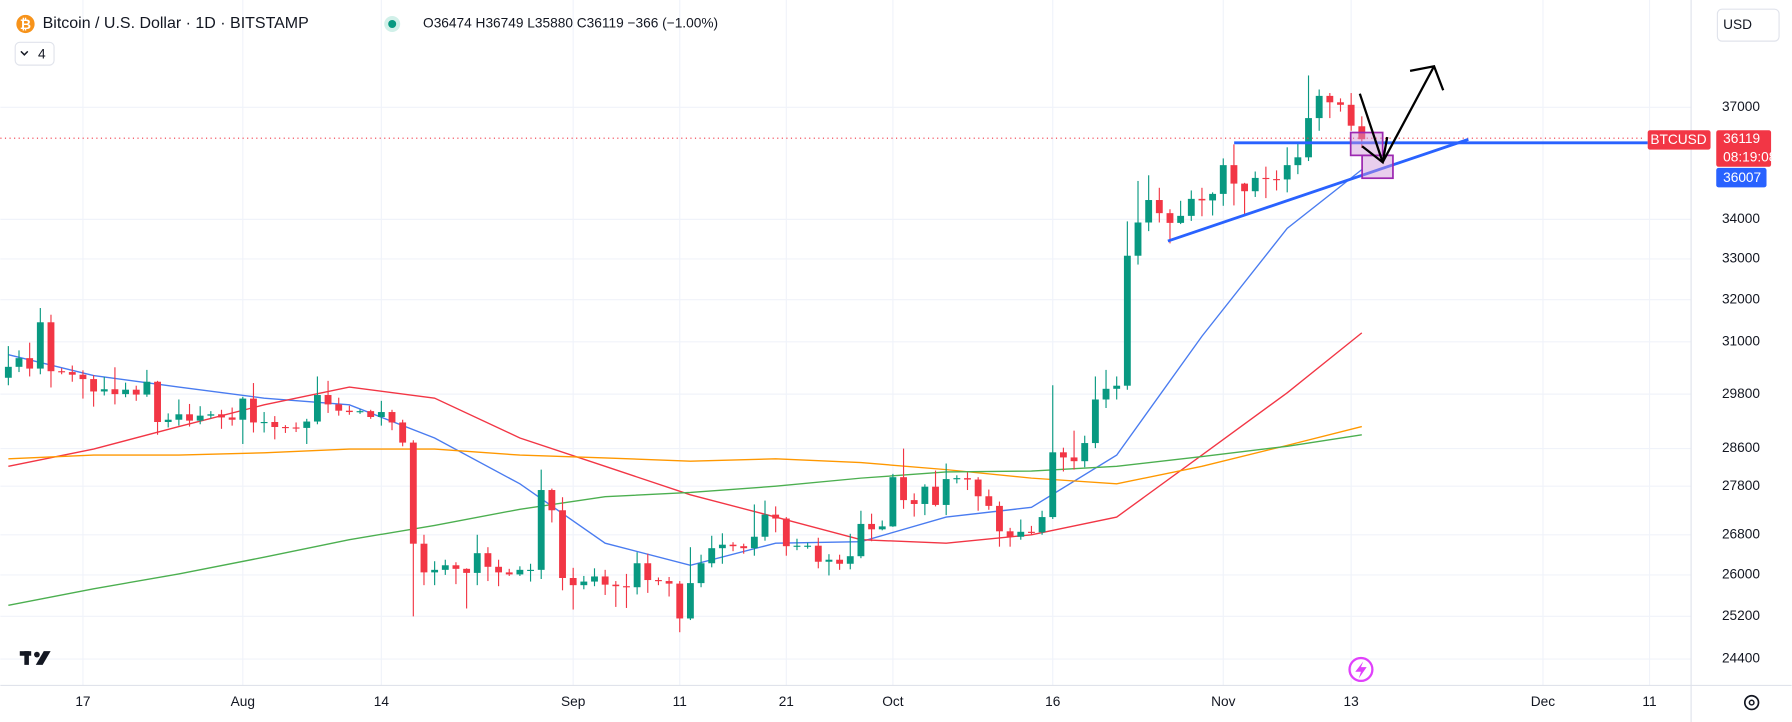  I want to click on symbol-tag-label: BTCUSD, so click(1678, 139).